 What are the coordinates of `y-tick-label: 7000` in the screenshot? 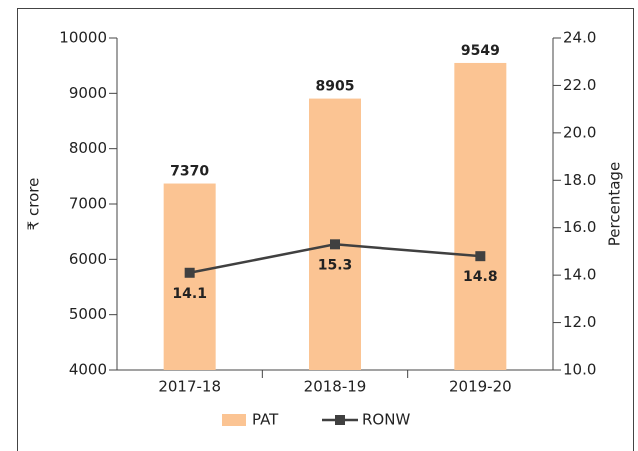 It's located at (88, 204).